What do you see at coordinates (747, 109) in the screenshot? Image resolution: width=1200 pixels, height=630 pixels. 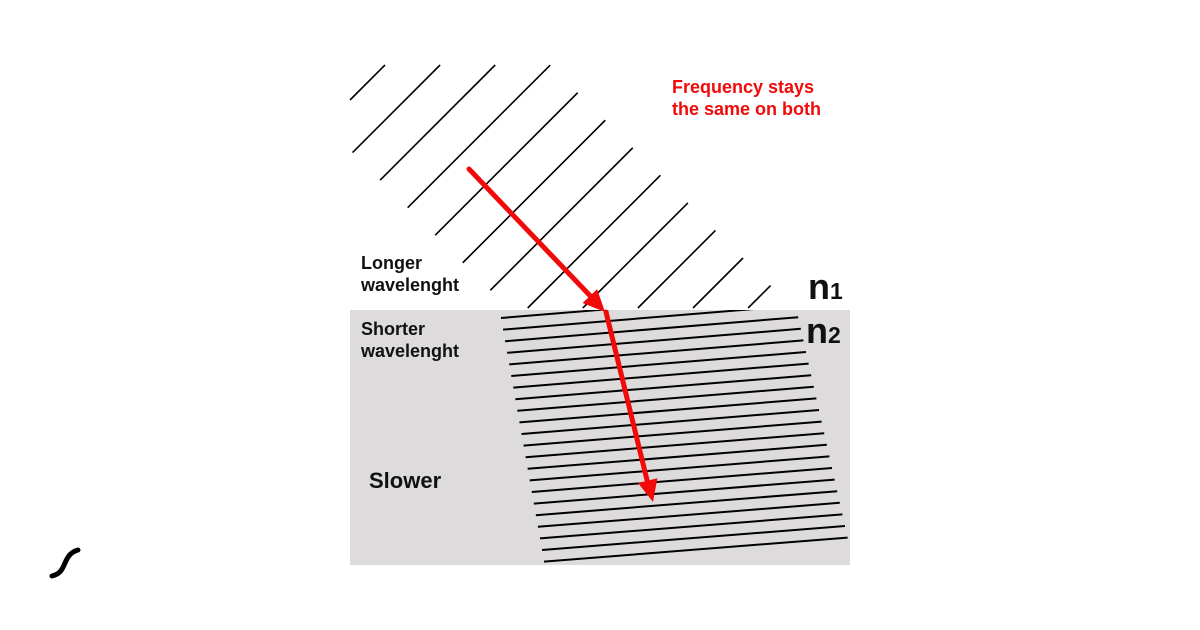 I see `frequency-note-line-2: the same on both` at bounding box center [747, 109].